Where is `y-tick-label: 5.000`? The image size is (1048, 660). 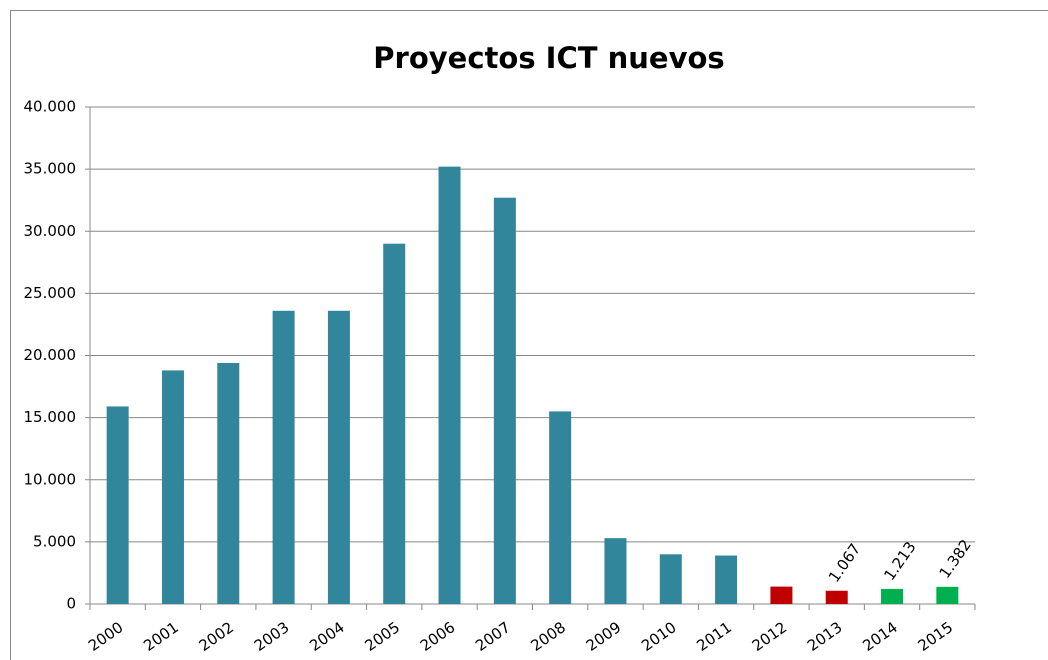
y-tick-label: 5.000 is located at coordinates (54, 541).